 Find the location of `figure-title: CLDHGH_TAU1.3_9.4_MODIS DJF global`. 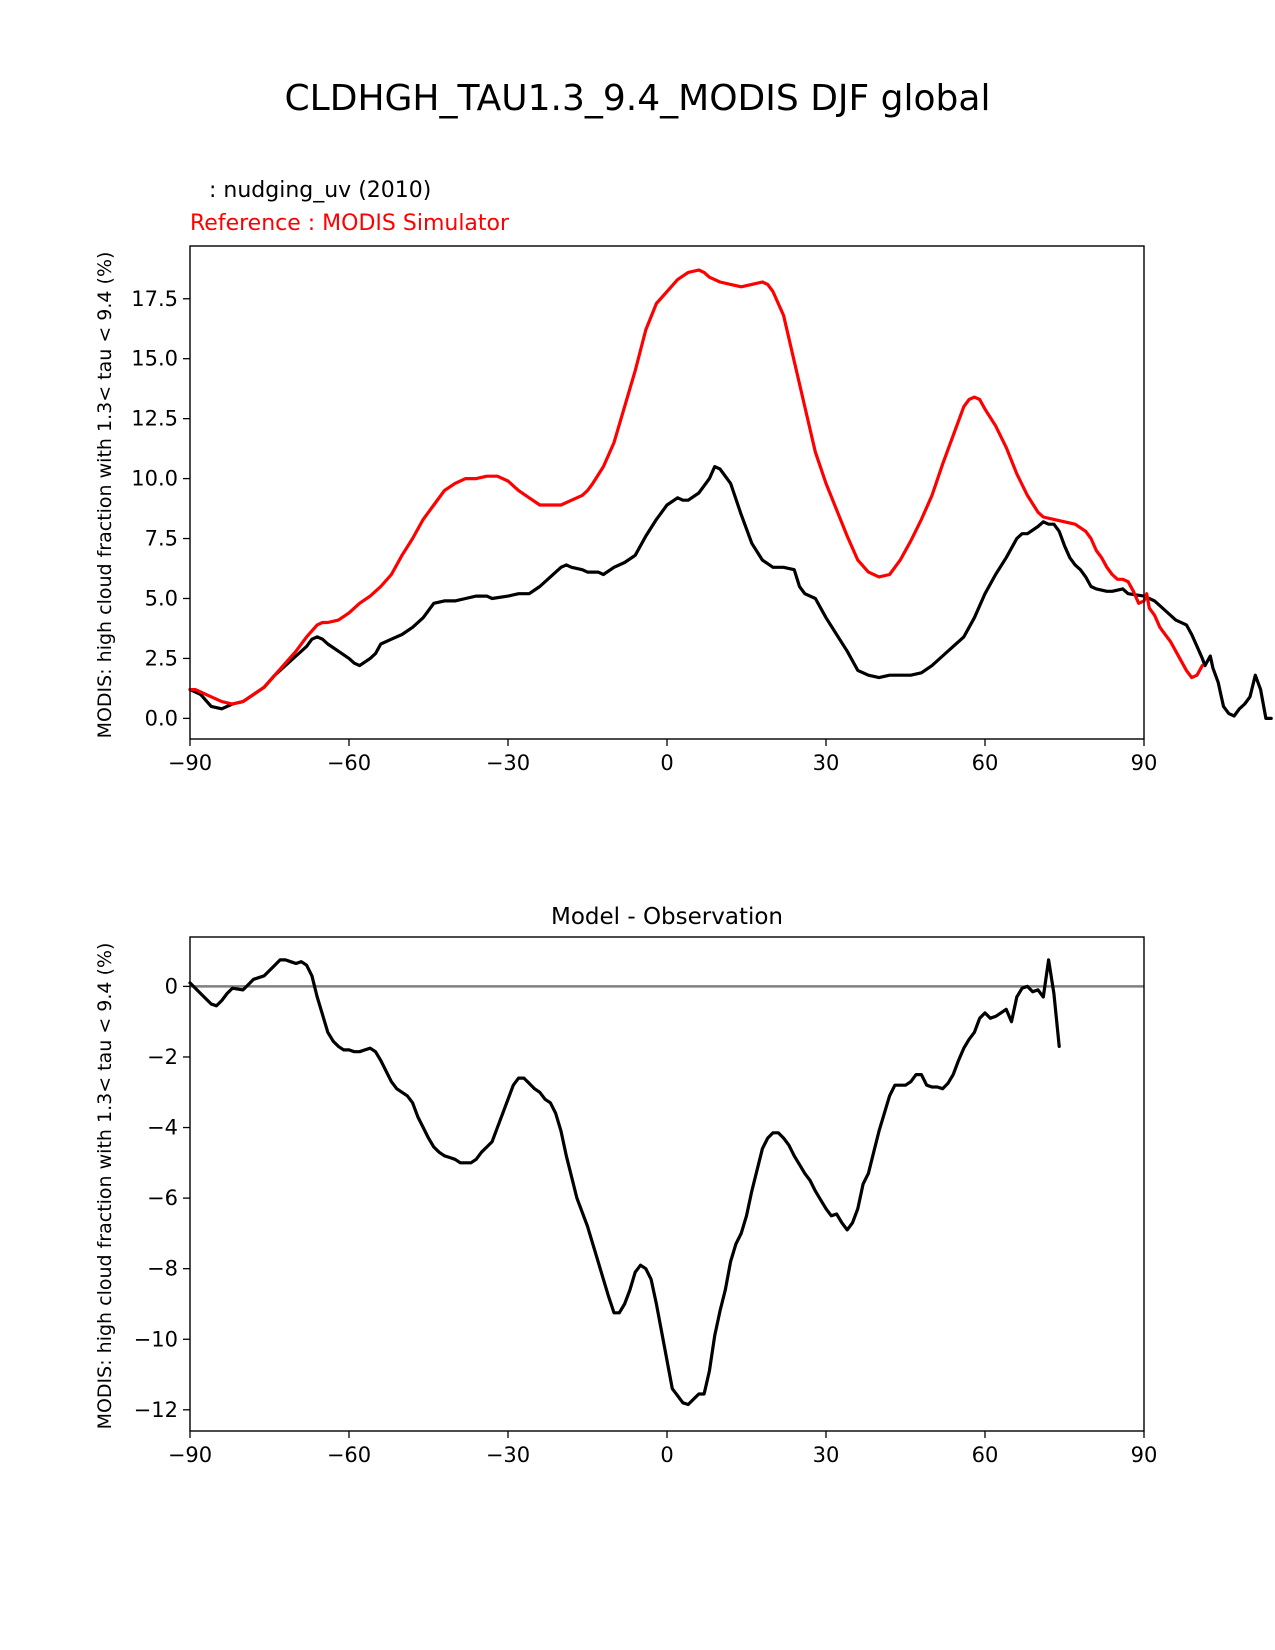

figure-title: CLDHGH_TAU1.3_9.4_MODIS DJF global is located at coordinates (638, 98).